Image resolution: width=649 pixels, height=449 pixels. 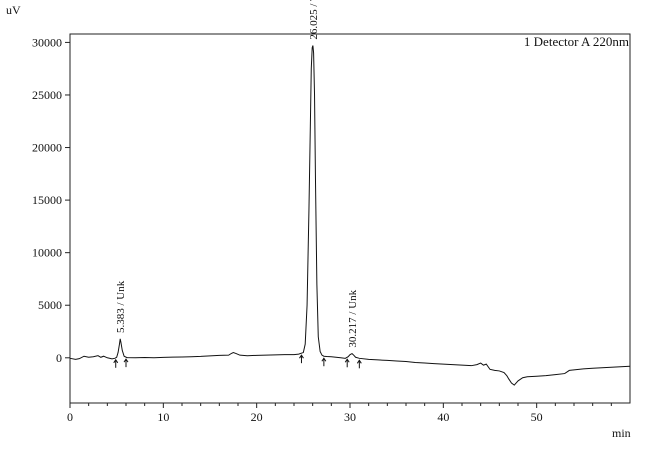 What do you see at coordinates (47, 253) in the screenshot?
I see `y-tick-label-2: 10000` at bounding box center [47, 253].